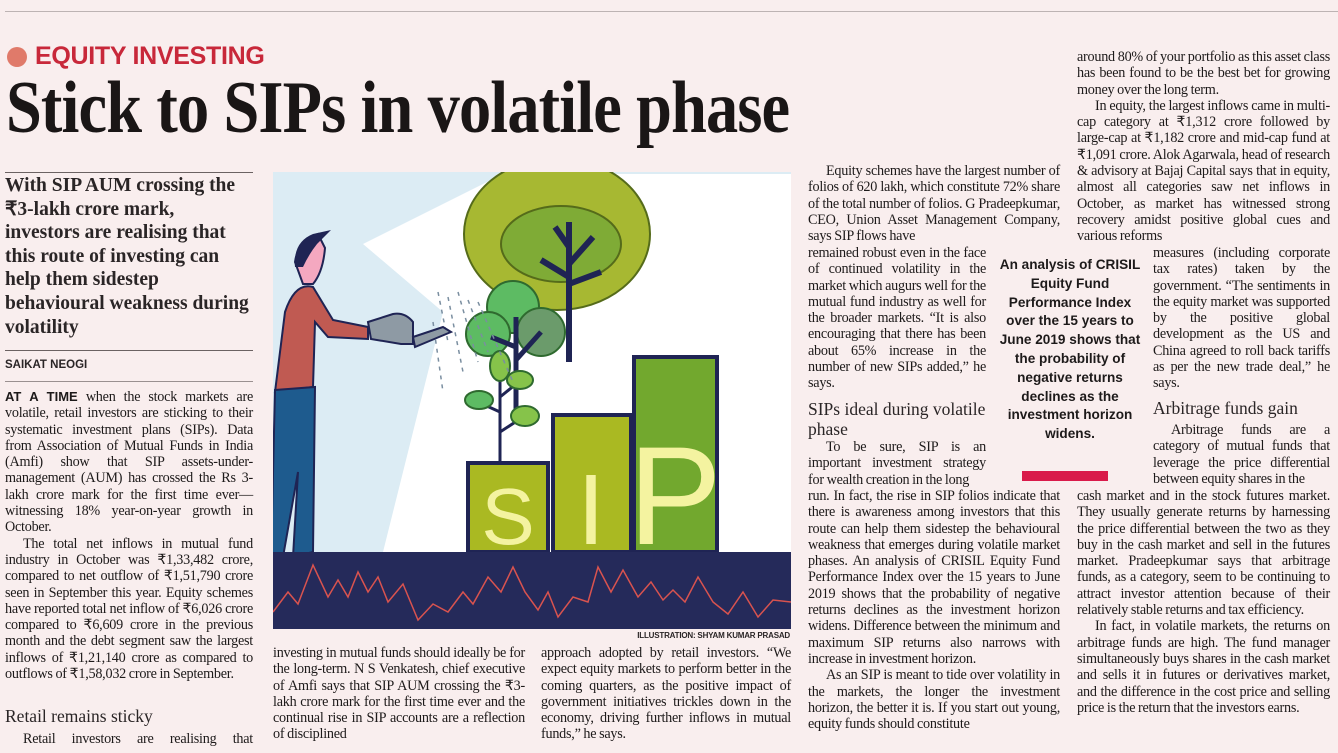 The height and width of the screenshot is (753, 1338). Describe the element at coordinates (507, 516) in the screenshot. I see `letter-s: S` at that location.